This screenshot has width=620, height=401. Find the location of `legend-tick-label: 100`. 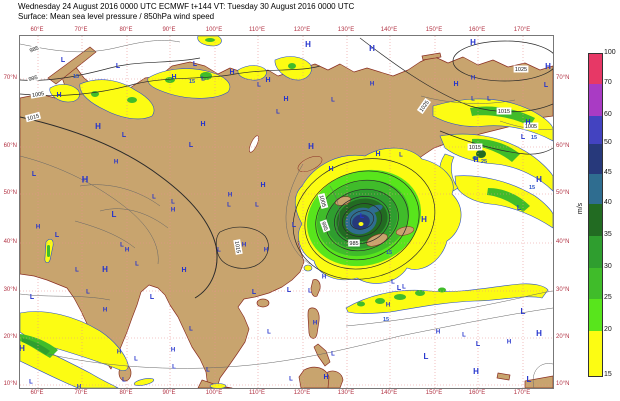

legend-tick-label: 100 is located at coordinates (610, 52).